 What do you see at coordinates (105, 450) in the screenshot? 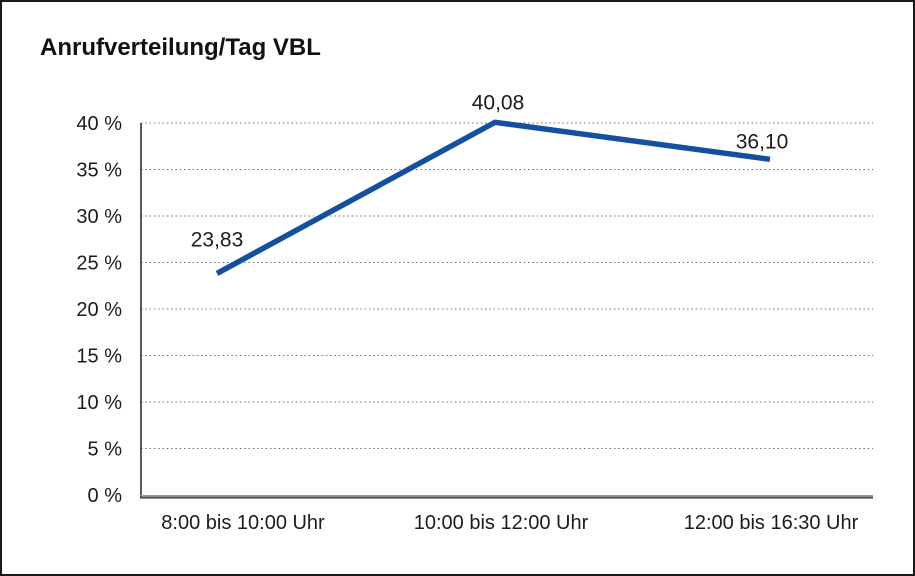
I see `y-tick-label: 5 %` at bounding box center [105, 450].